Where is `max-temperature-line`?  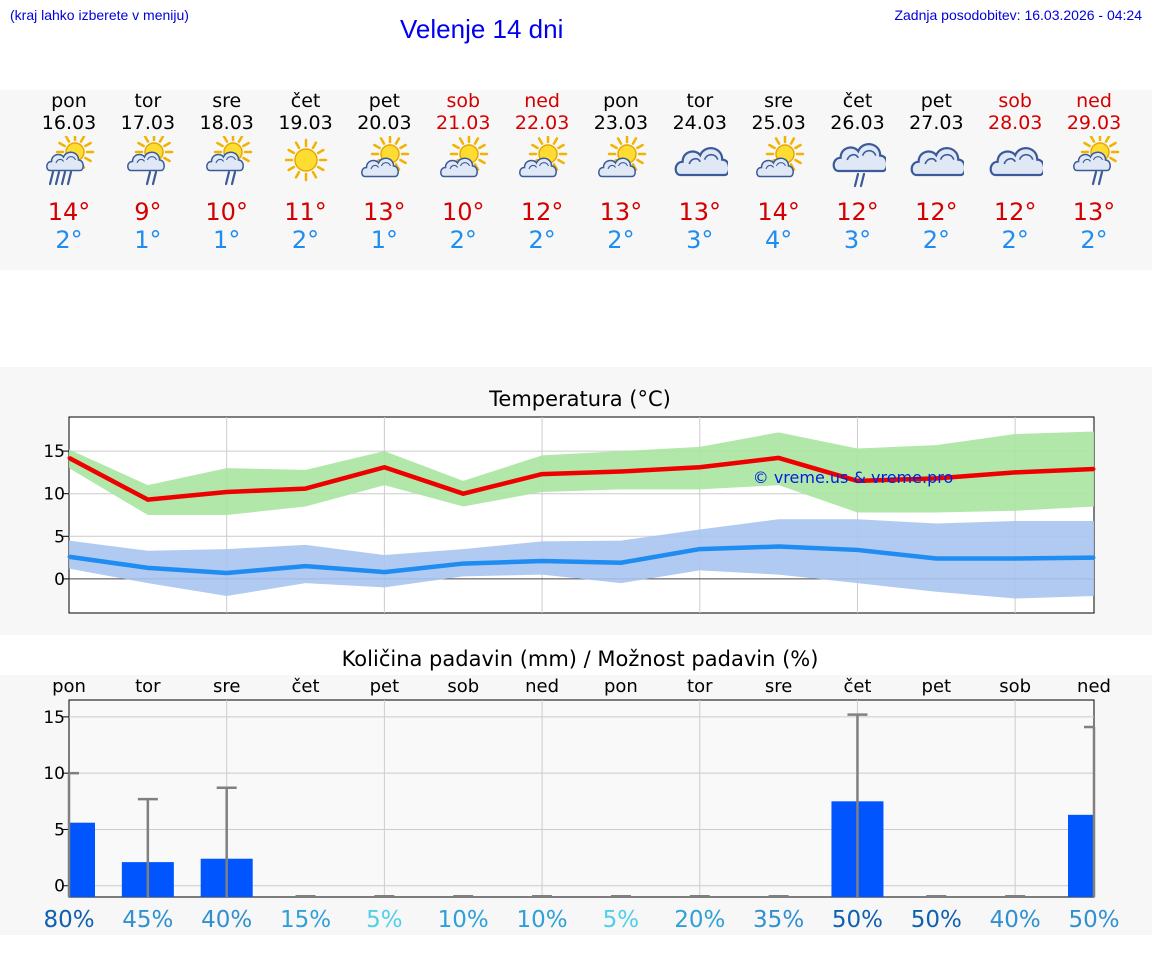 max-temperature-line is located at coordinates (581, 478).